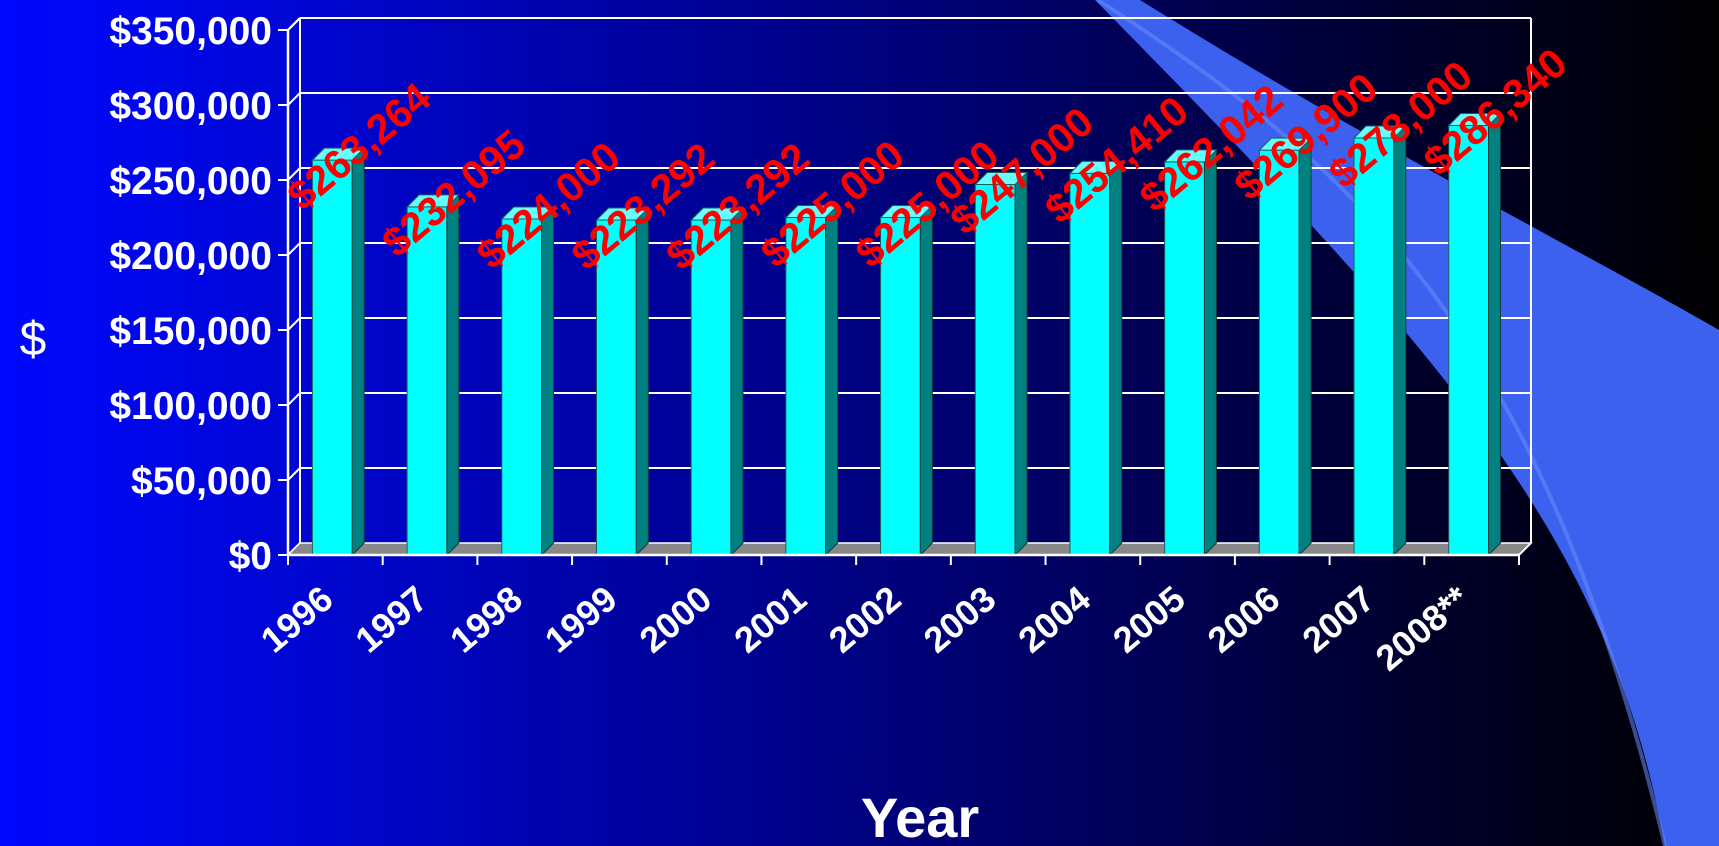 This screenshot has height=846, width=1719. Describe the element at coordinates (960, 619) in the screenshot. I see `x-tick-label: 2003` at that location.